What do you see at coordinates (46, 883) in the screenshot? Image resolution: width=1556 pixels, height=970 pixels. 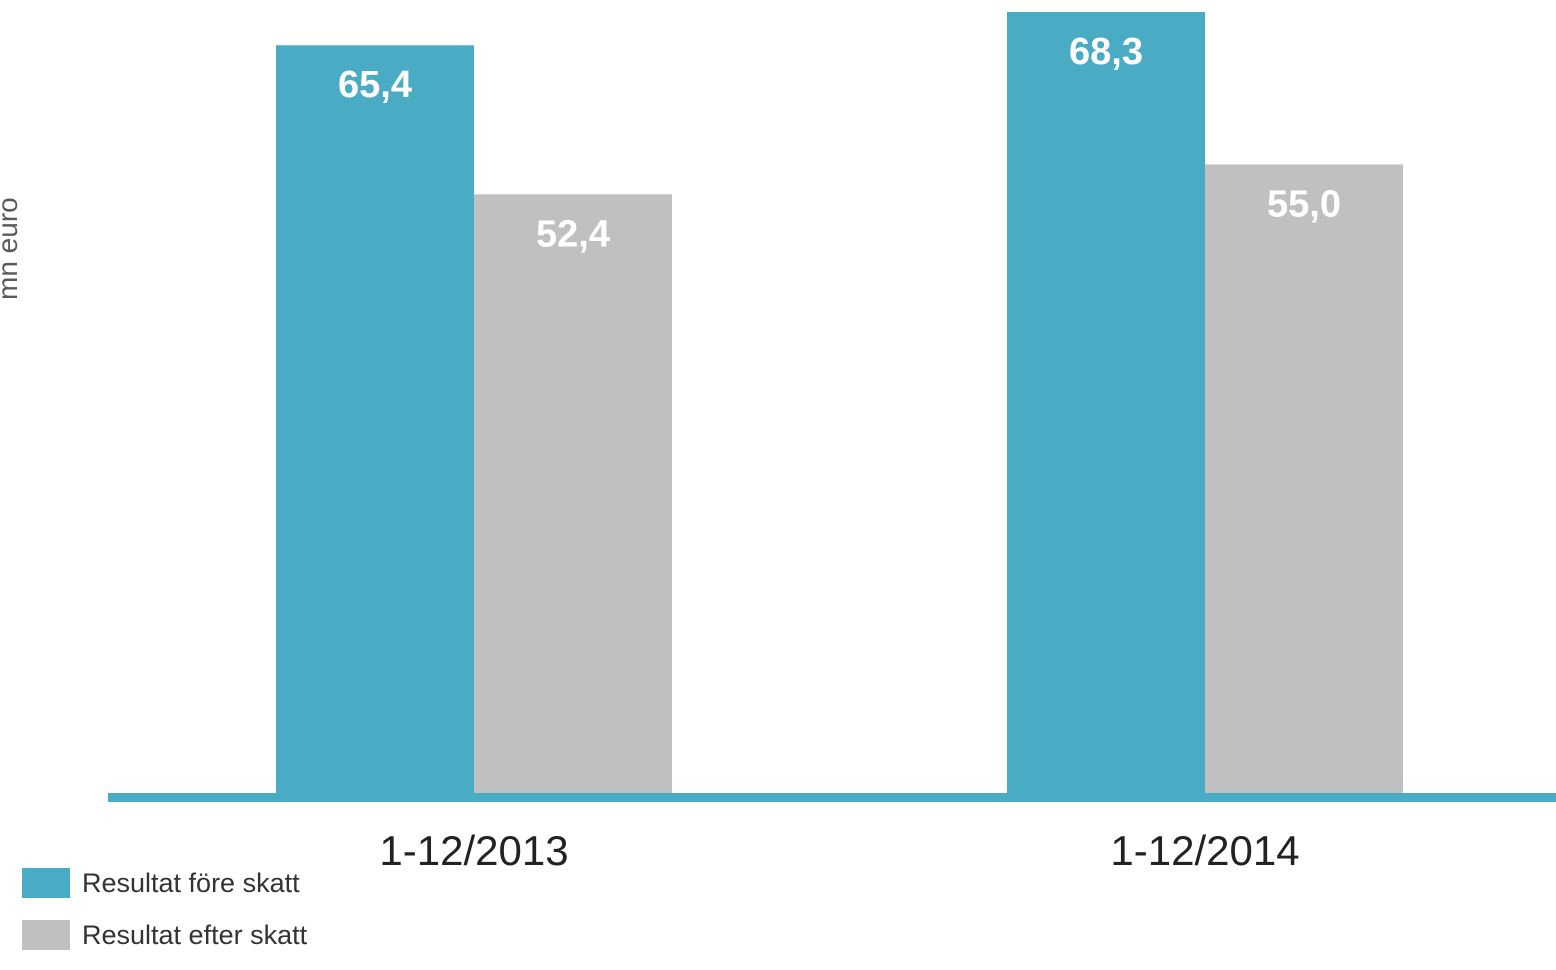 I see `legend-swatch-before-tax` at bounding box center [46, 883].